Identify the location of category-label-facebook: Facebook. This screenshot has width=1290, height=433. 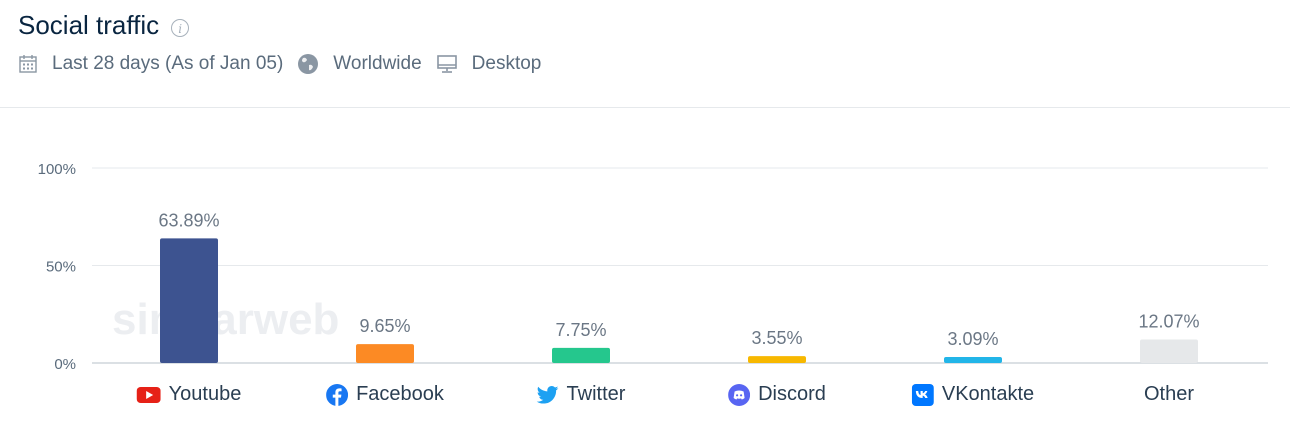
(385, 394).